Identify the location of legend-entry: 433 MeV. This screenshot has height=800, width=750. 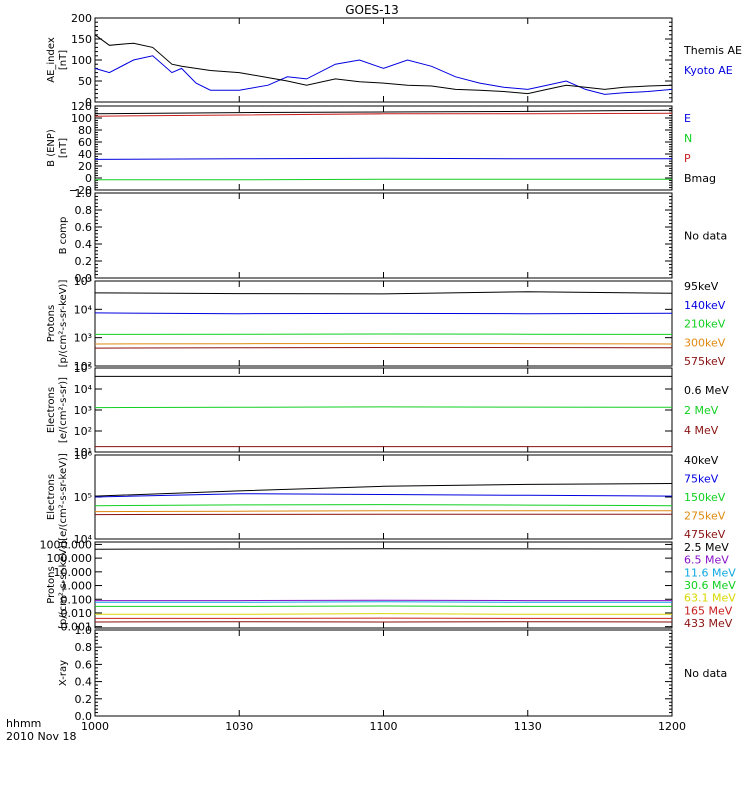
(708, 623).